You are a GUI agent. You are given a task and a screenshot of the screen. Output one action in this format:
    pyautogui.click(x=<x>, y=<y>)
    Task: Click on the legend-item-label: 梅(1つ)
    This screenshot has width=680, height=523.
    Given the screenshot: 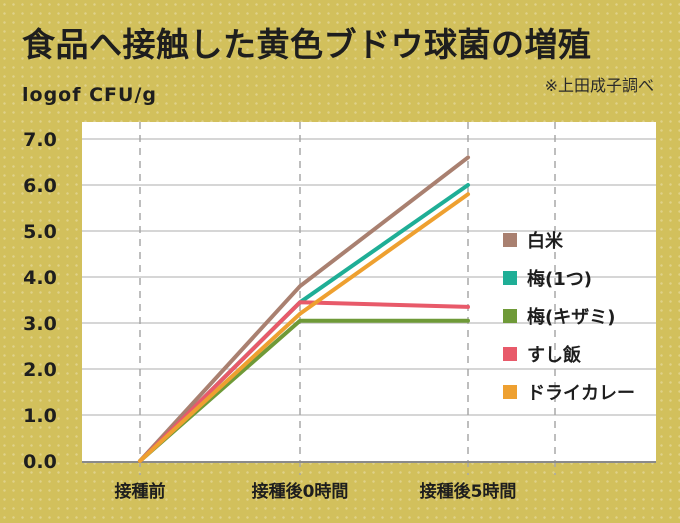 What is the action you would take?
    pyautogui.click(x=559, y=279)
    